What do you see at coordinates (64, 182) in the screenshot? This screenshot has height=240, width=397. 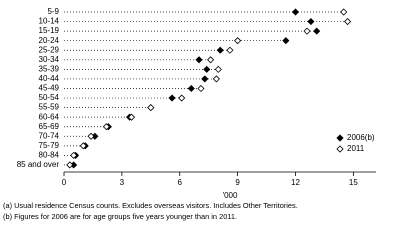 I see `x-tick-label: 0` at bounding box center [64, 182].